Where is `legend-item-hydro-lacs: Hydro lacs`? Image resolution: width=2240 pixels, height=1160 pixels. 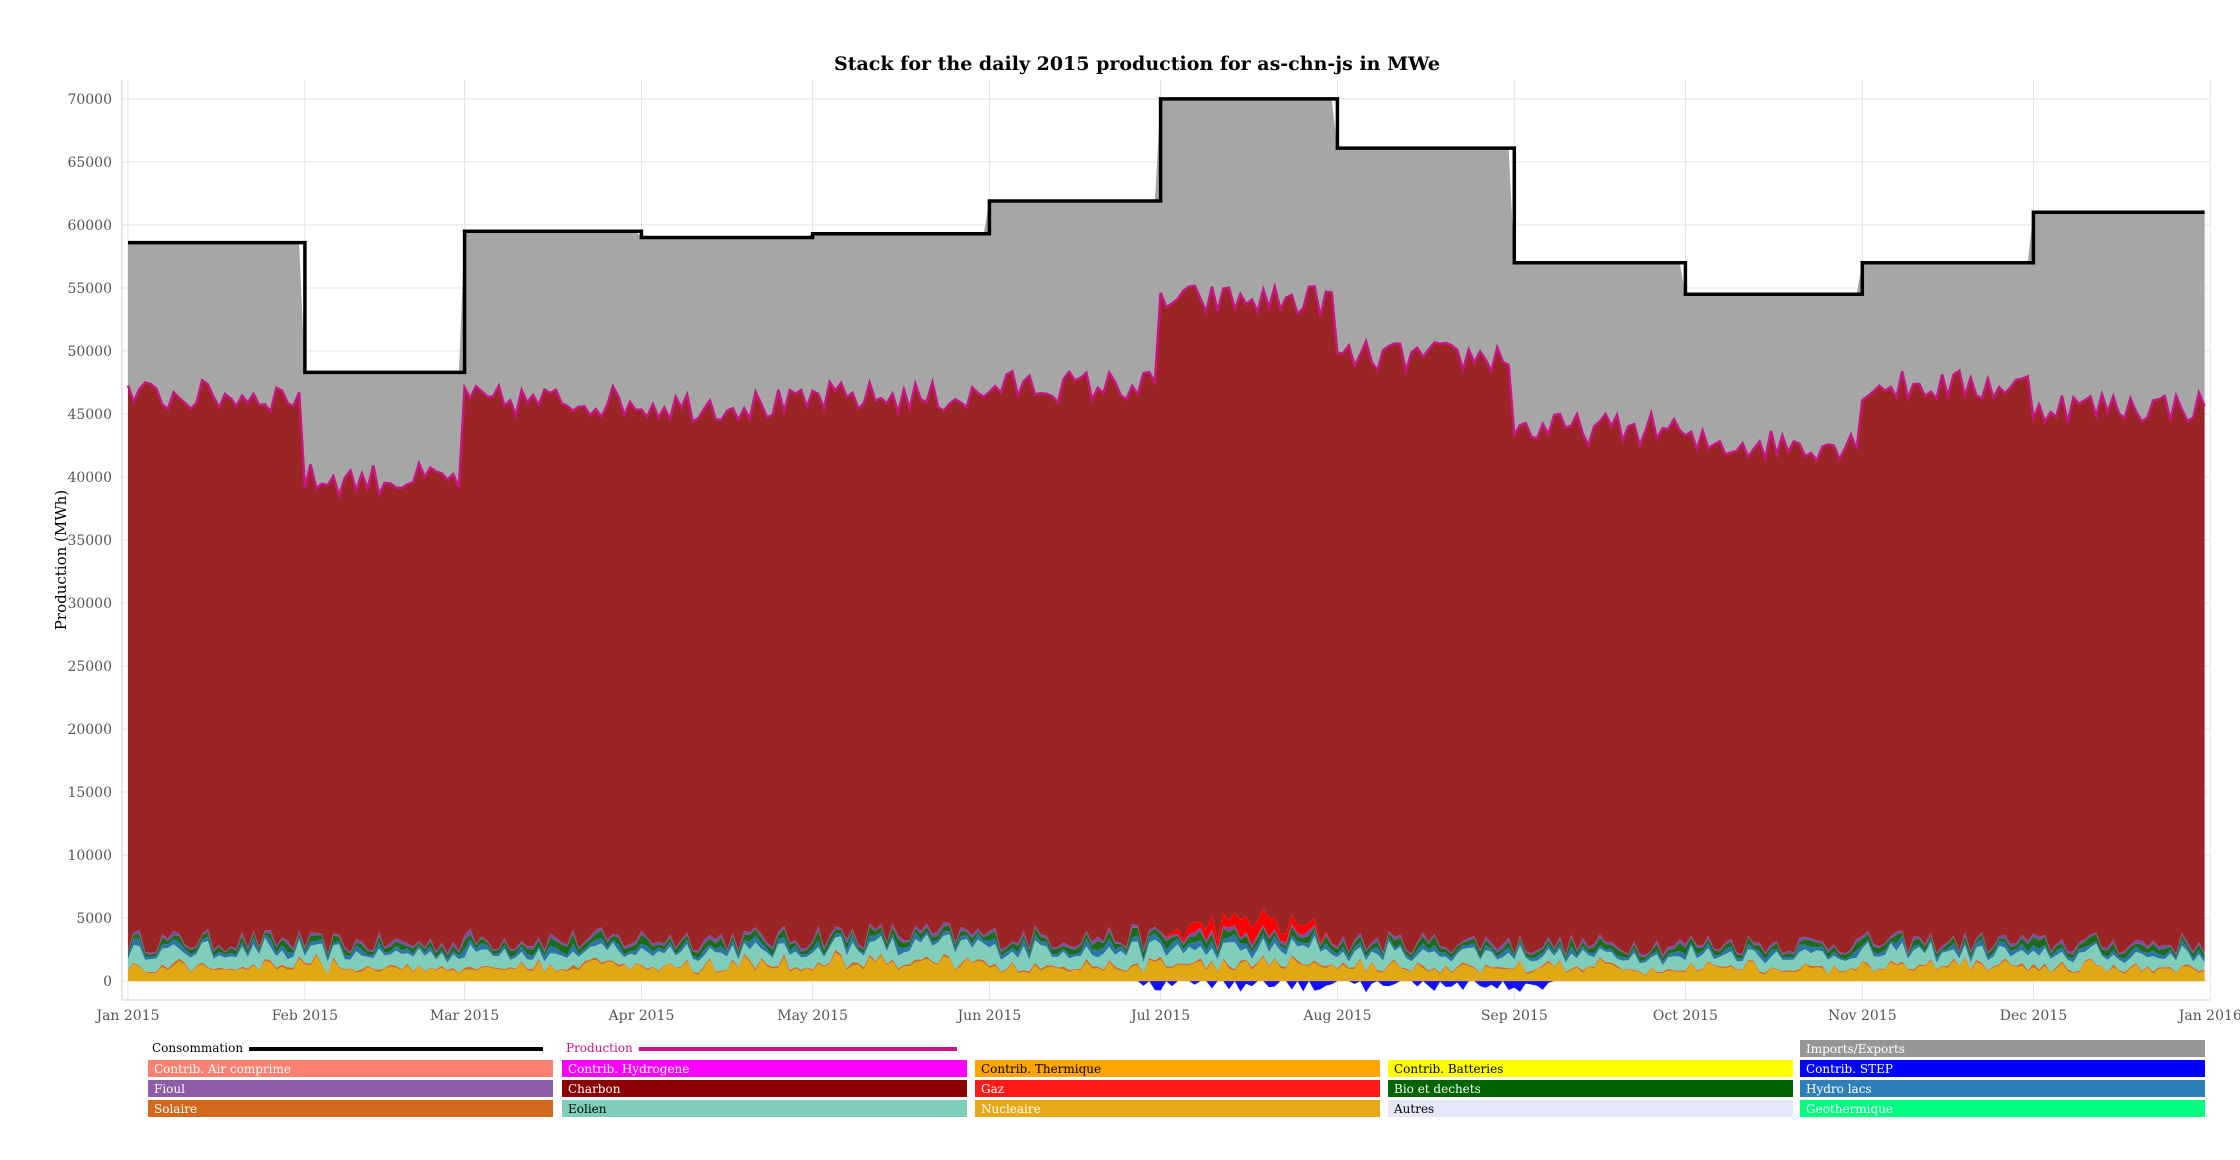 legend-item-hydro-lacs: Hydro lacs is located at coordinates (2002, 1088).